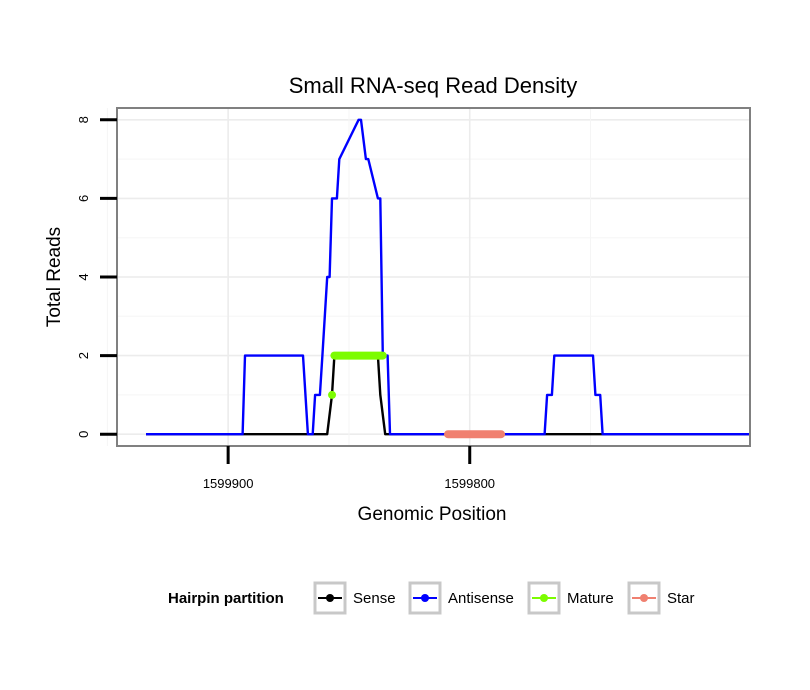 Image resolution: width=810 pixels, height=690 pixels. I want to click on legend-label: Antisense, so click(481, 598).